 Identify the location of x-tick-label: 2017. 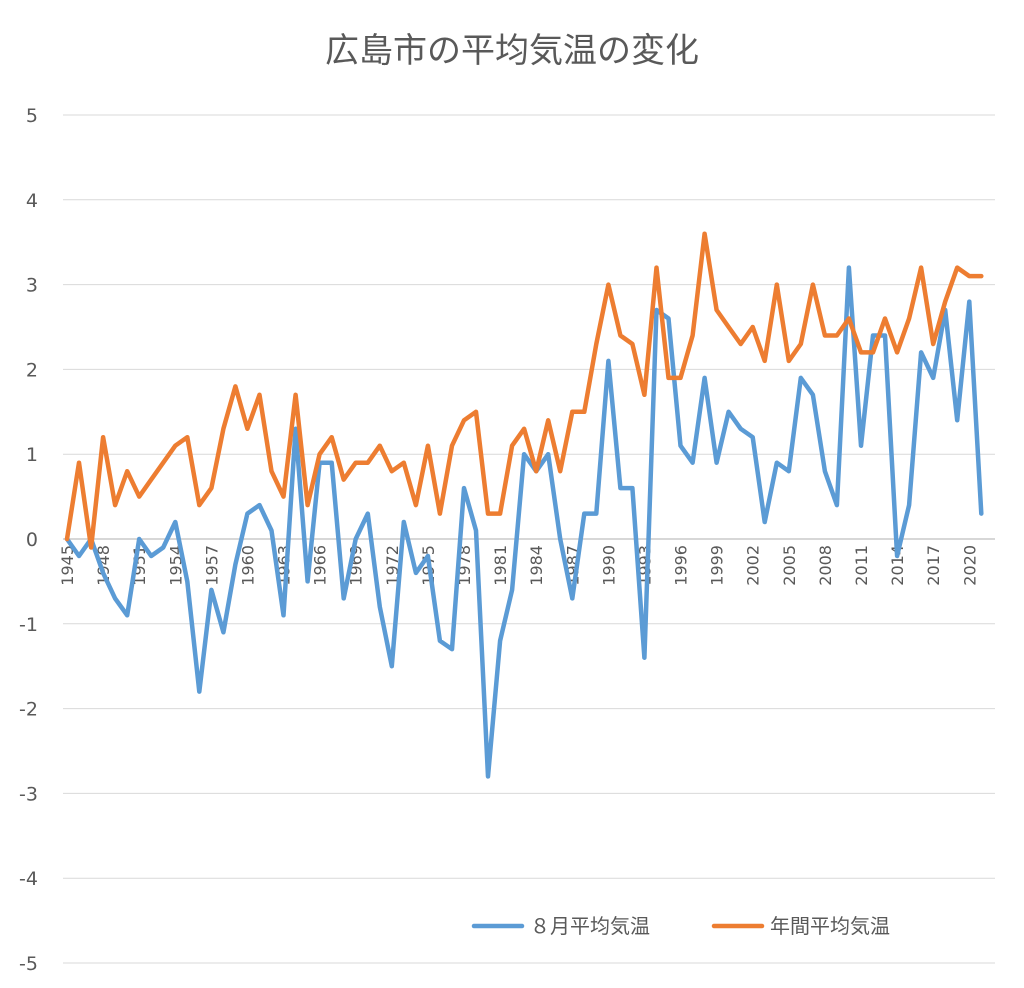
(933, 565).